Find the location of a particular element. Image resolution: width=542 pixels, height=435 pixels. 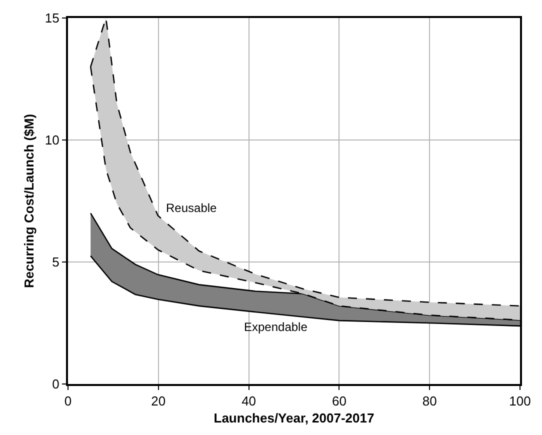

x-tick-label: 60 is located at coordinates (339, 401).